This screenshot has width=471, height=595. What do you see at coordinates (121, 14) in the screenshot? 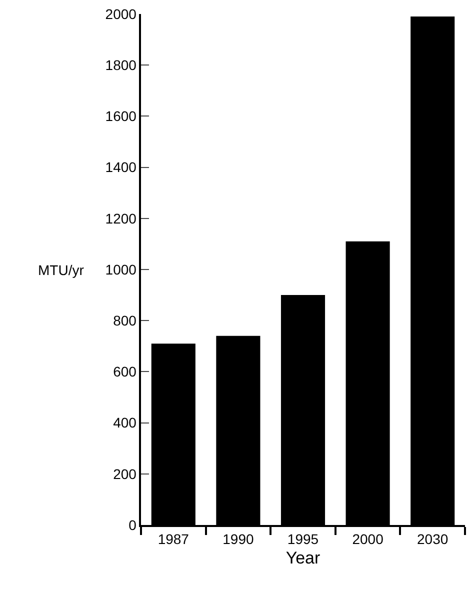
I see `y-tick-label: 2000` at bounding box center [121, 14].